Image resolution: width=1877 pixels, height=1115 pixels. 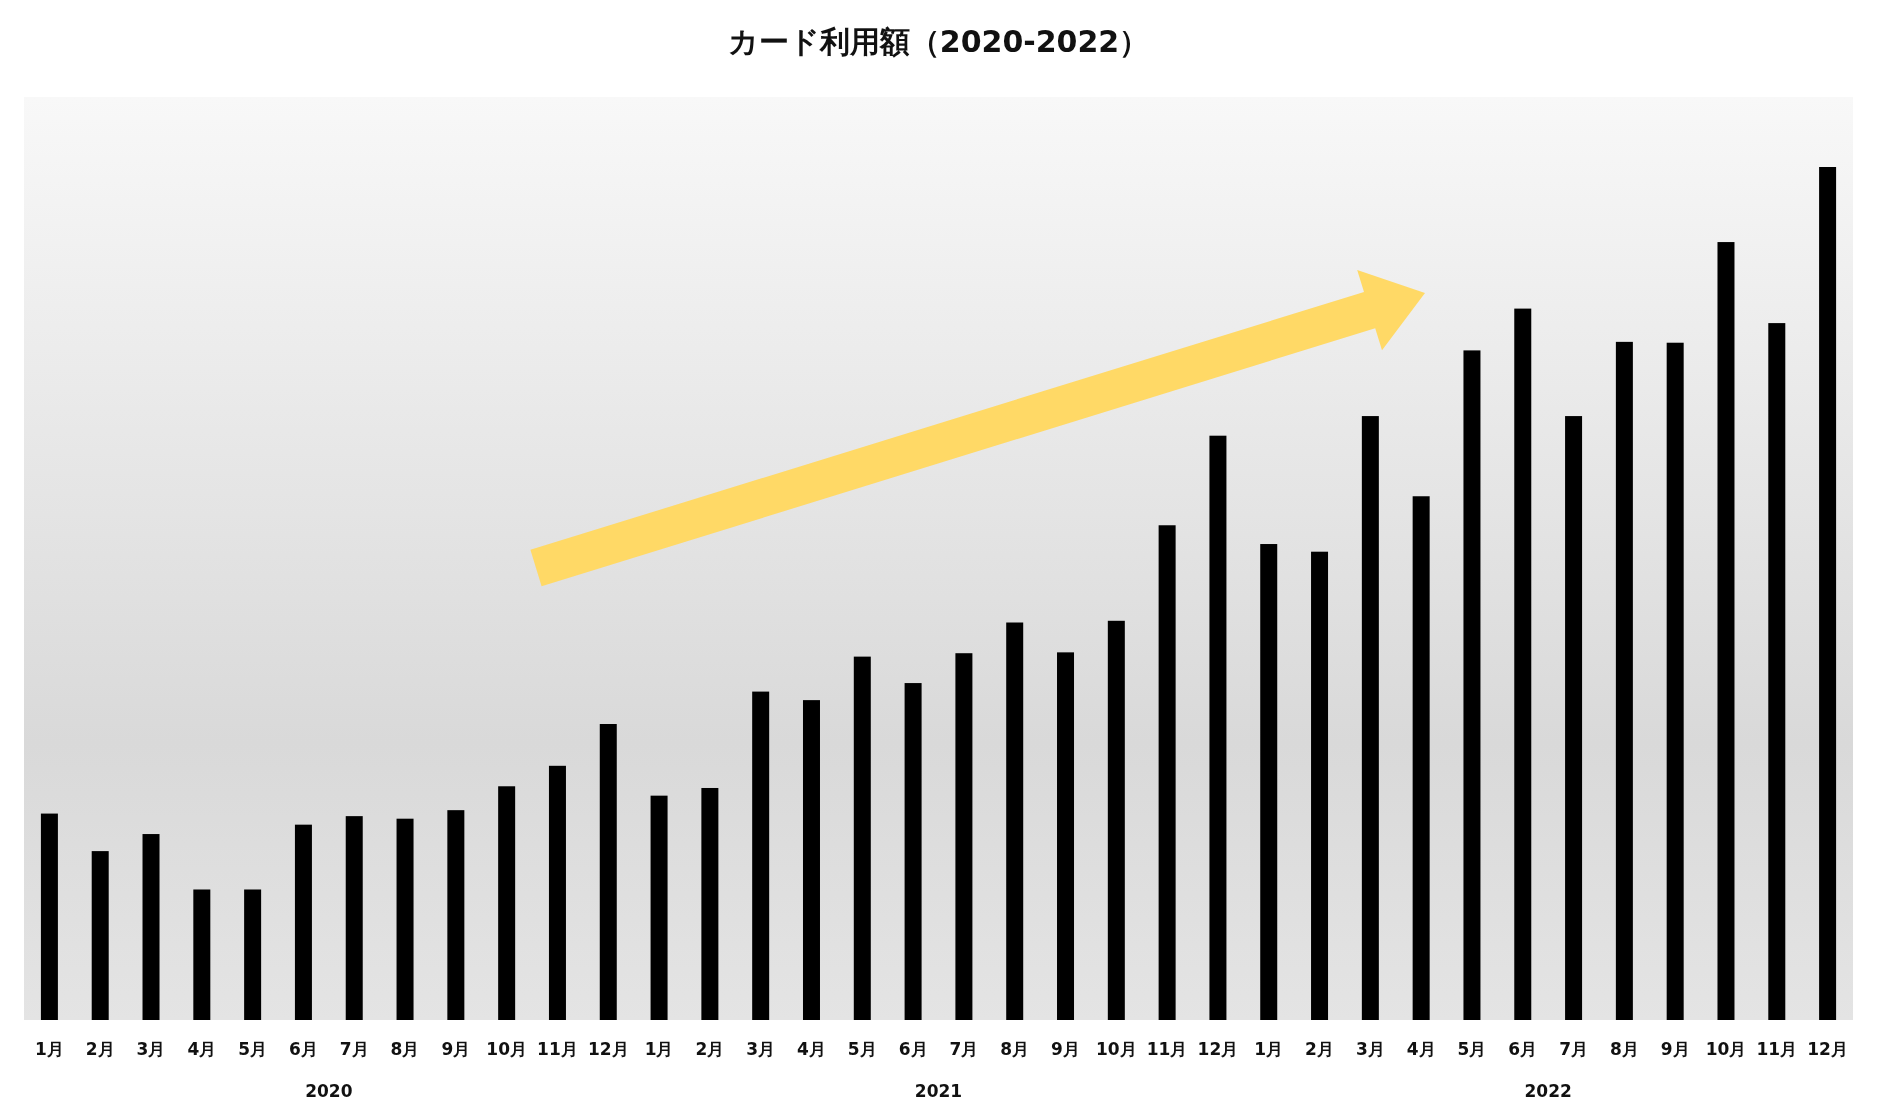 What do you see at coordinates (329, 1091) in the screenshot?
I see `text: 2020` at bounding box center [329, 1091].